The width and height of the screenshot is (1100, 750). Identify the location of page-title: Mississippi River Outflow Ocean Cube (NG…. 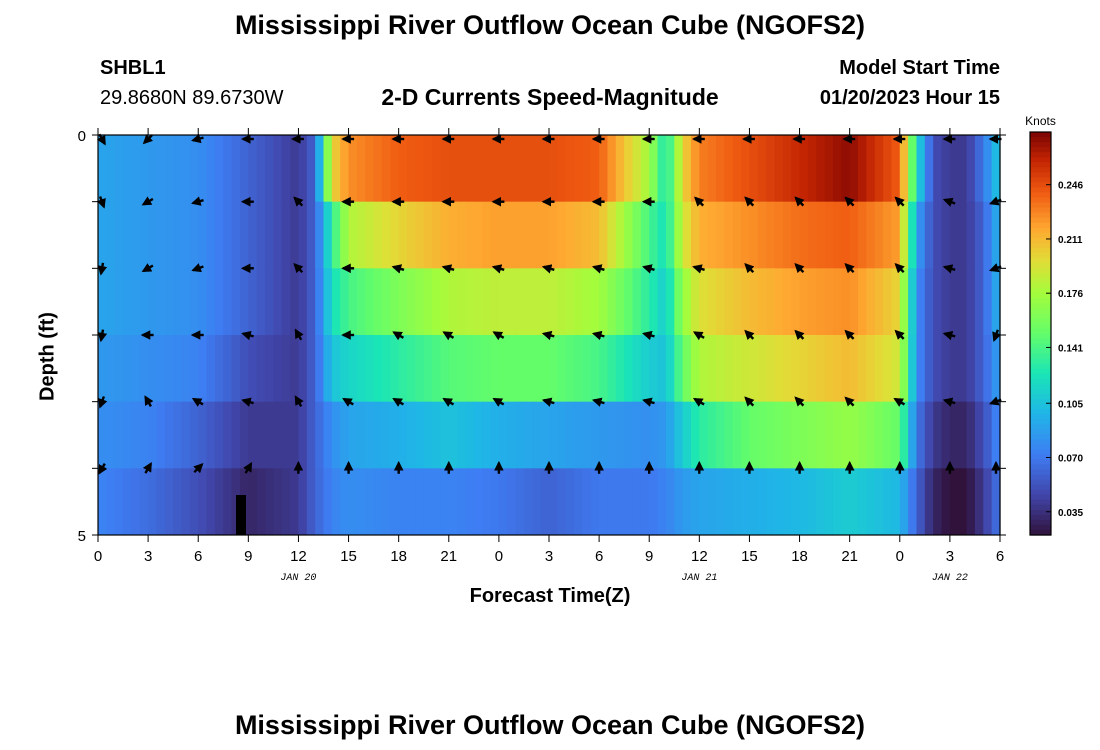
(550, 25).